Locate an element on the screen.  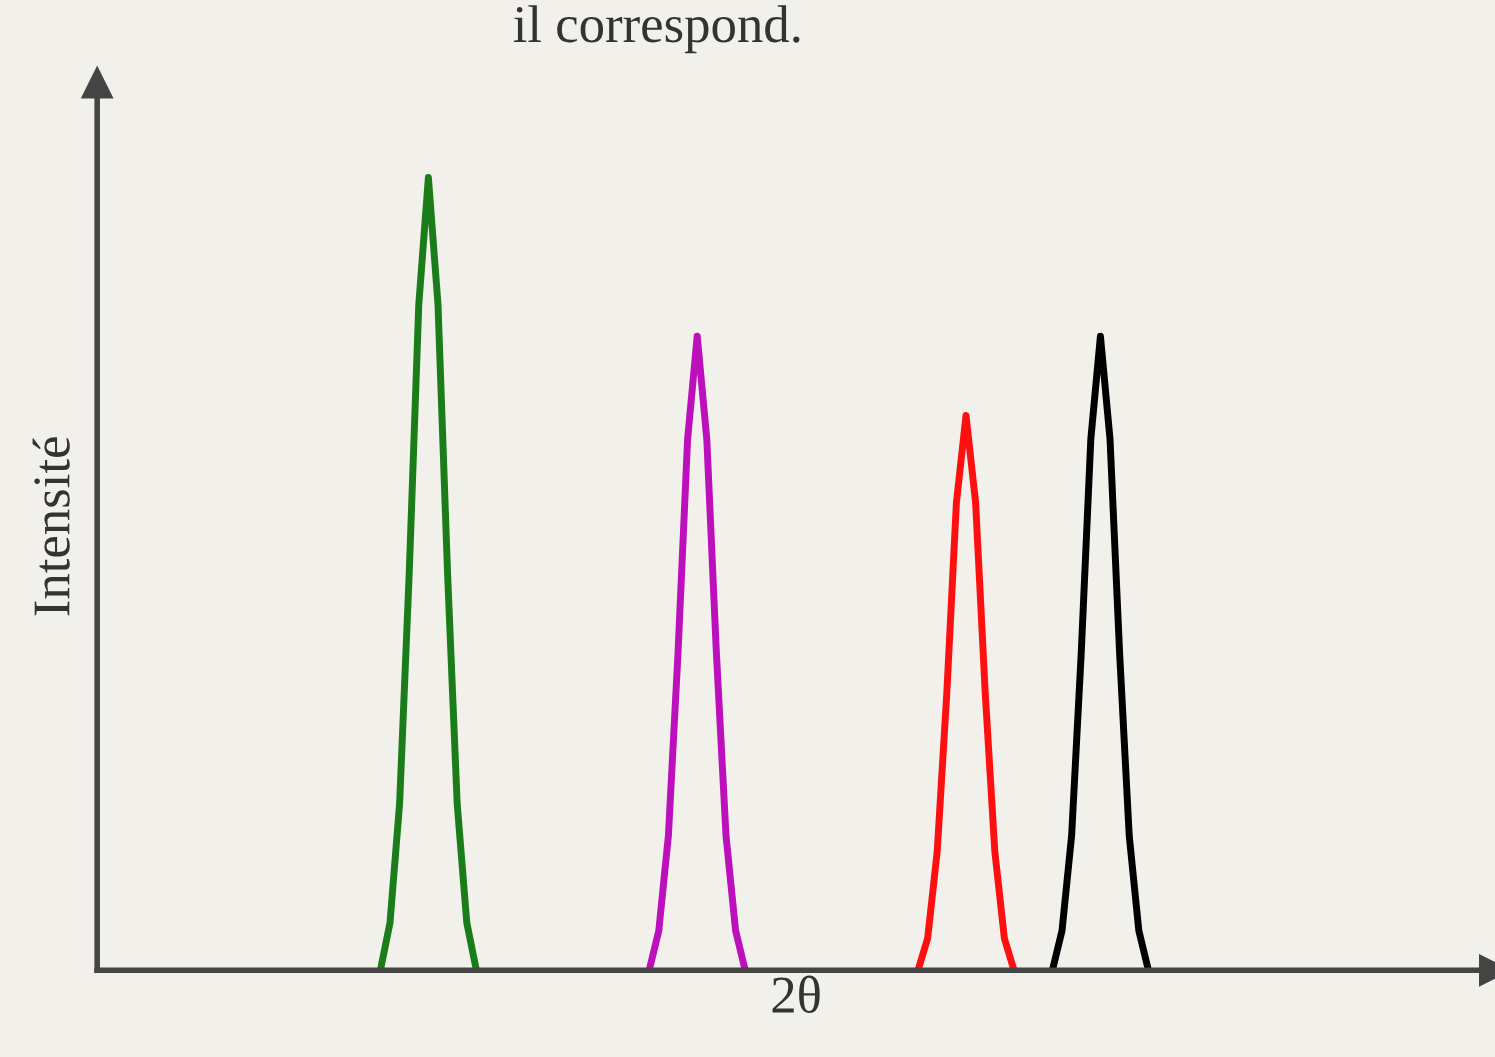
chart-title: il correspond. is located at coordinates (656, 29).